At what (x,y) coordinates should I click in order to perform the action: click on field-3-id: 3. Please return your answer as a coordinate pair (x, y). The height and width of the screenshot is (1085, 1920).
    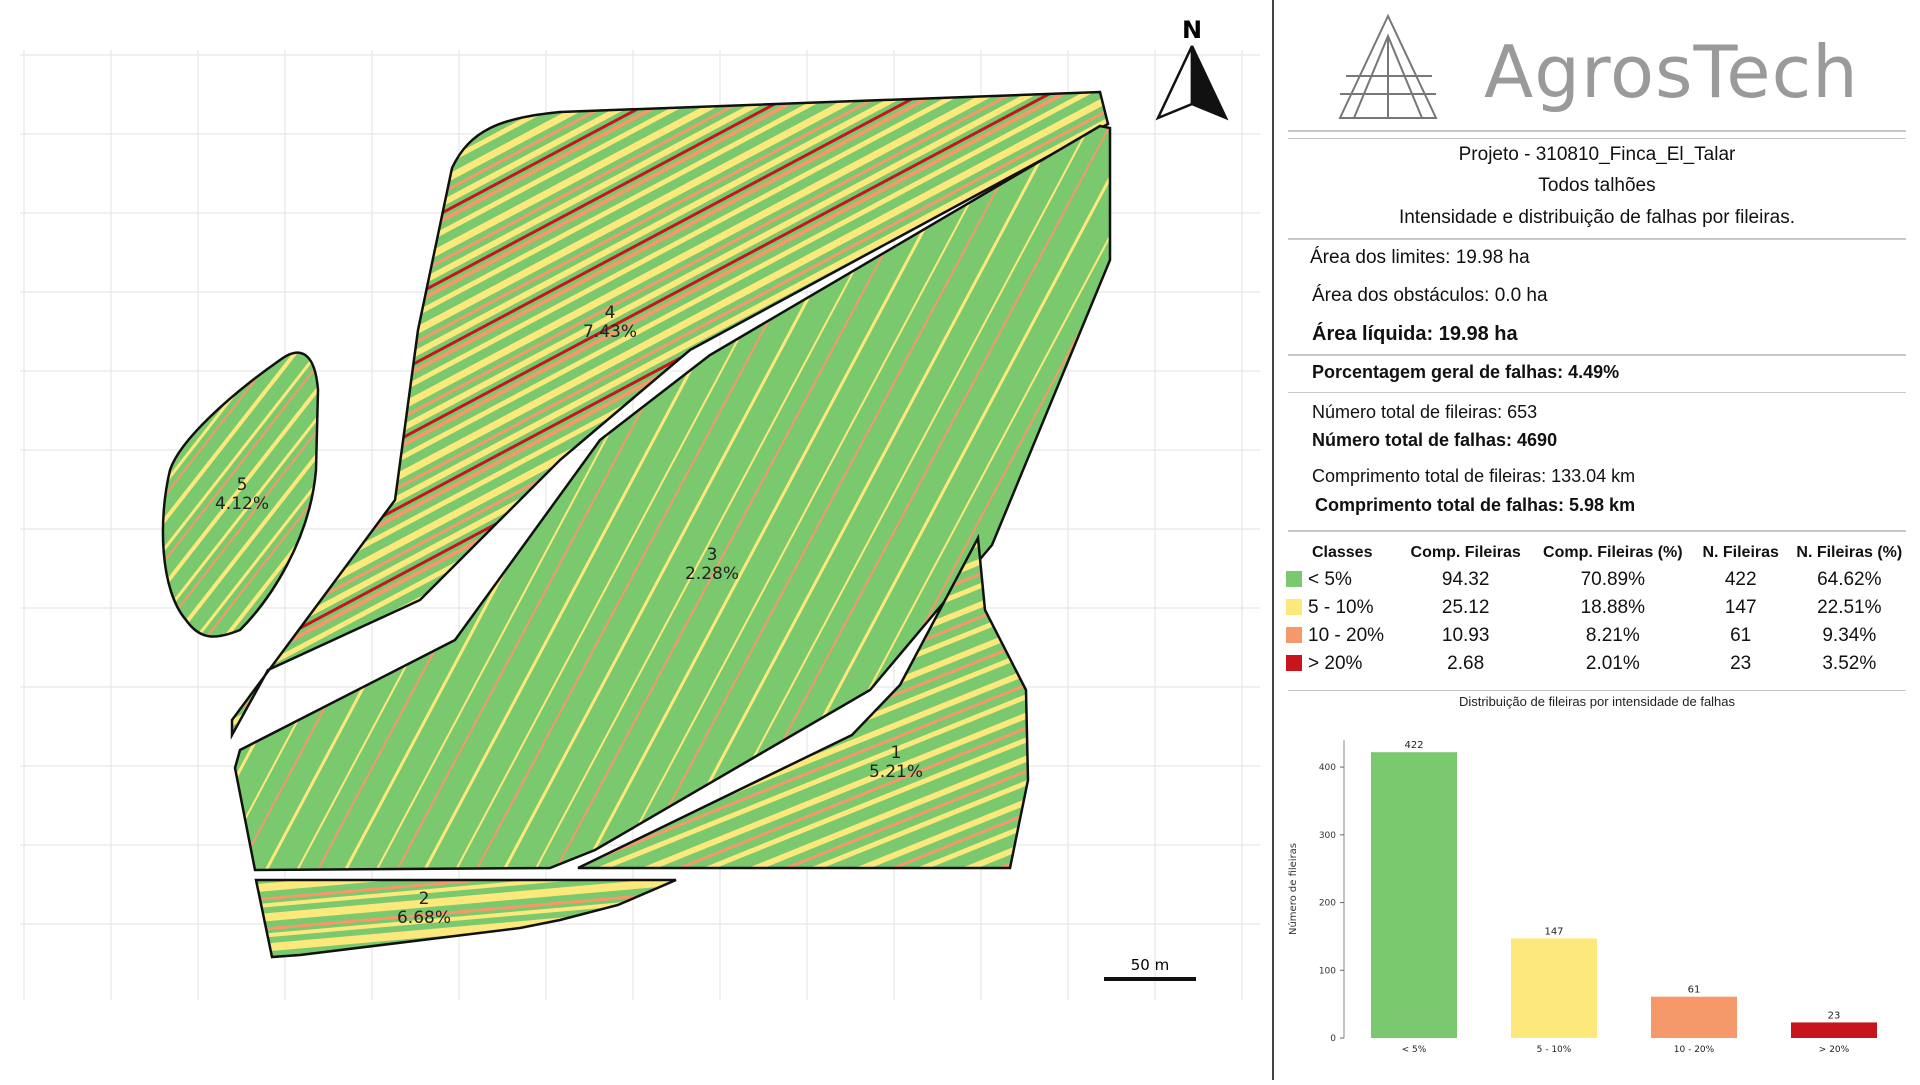
    Looking at the image, I should click on (712, 555).